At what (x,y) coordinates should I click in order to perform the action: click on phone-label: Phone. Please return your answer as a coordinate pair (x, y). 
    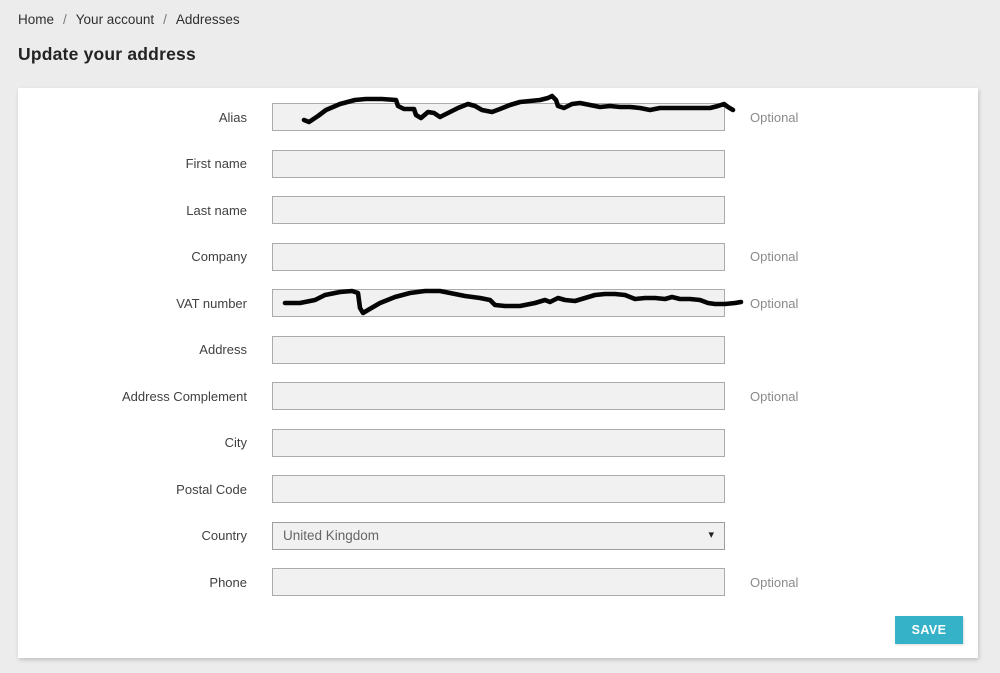
    Looking at the image, I should click on (228, 582).